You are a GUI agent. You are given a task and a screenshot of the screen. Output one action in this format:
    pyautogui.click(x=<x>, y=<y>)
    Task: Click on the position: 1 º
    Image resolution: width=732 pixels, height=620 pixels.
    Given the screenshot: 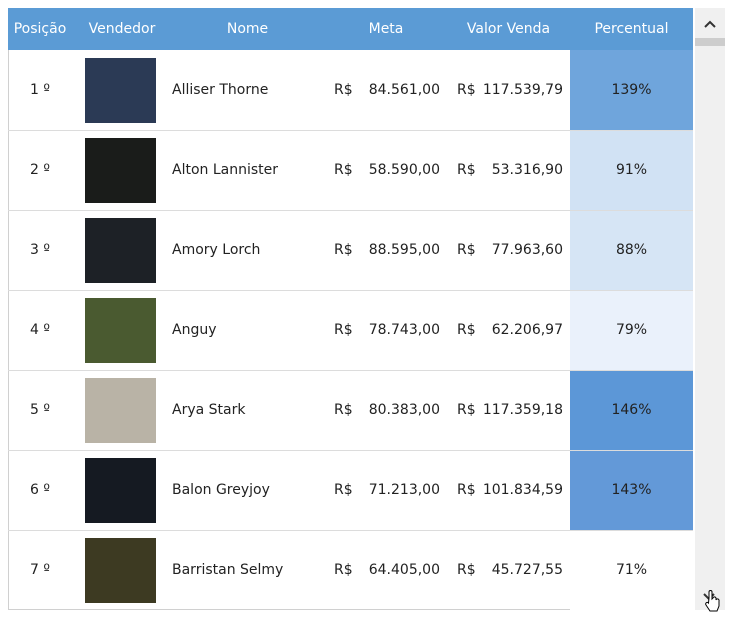 What is the action you would take?
    pyautogui.click(x=40, y=90)
    